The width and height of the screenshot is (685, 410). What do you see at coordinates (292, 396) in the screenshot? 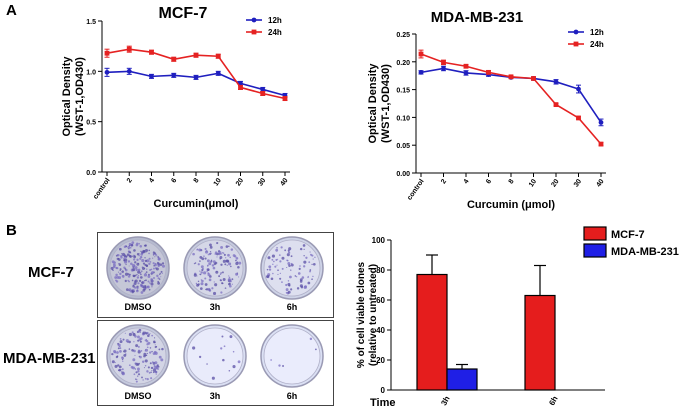
I see `dish-label: 6h` at bounding box center [292, 396].